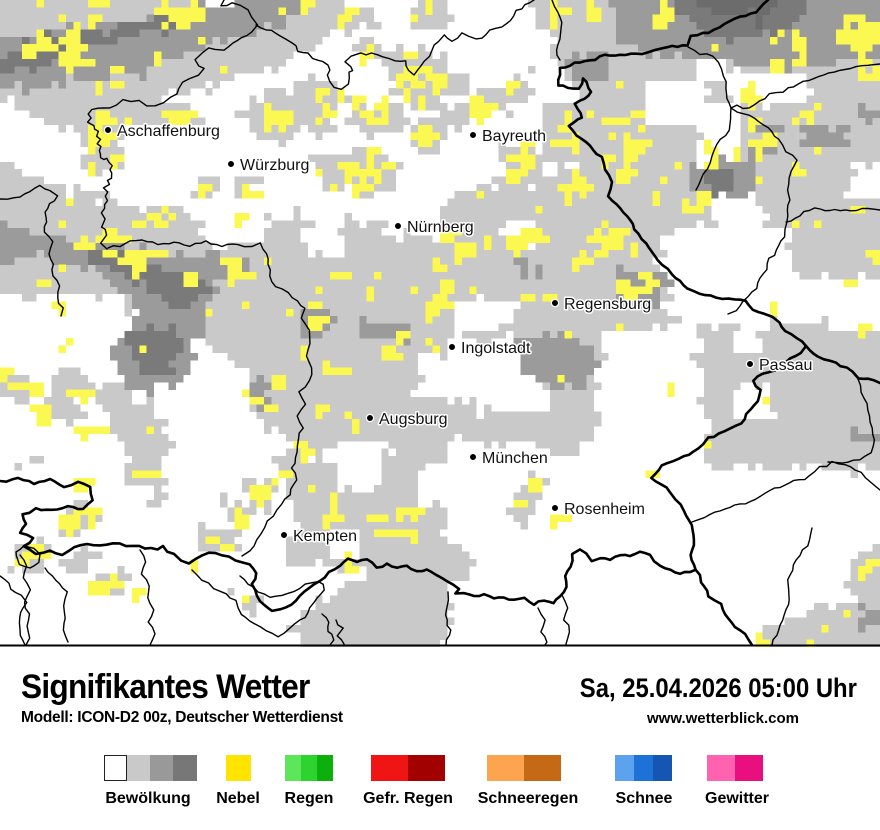 The height and width of the screenshot is (830, 880). What do you see at coordinates (785, 365) in the screenshot?
I see `svg-text: Passau` at bounding box center [785, 365].